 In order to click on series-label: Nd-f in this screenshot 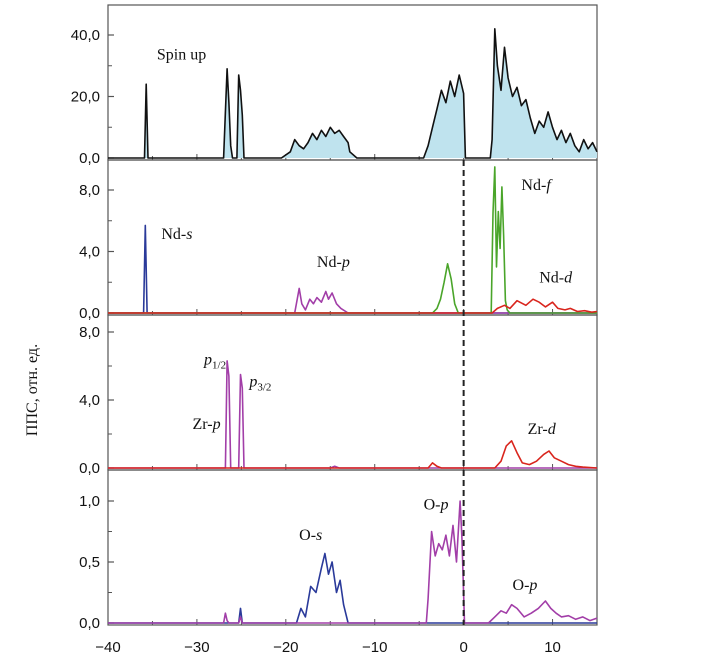, I will do `click(537, 185)`.